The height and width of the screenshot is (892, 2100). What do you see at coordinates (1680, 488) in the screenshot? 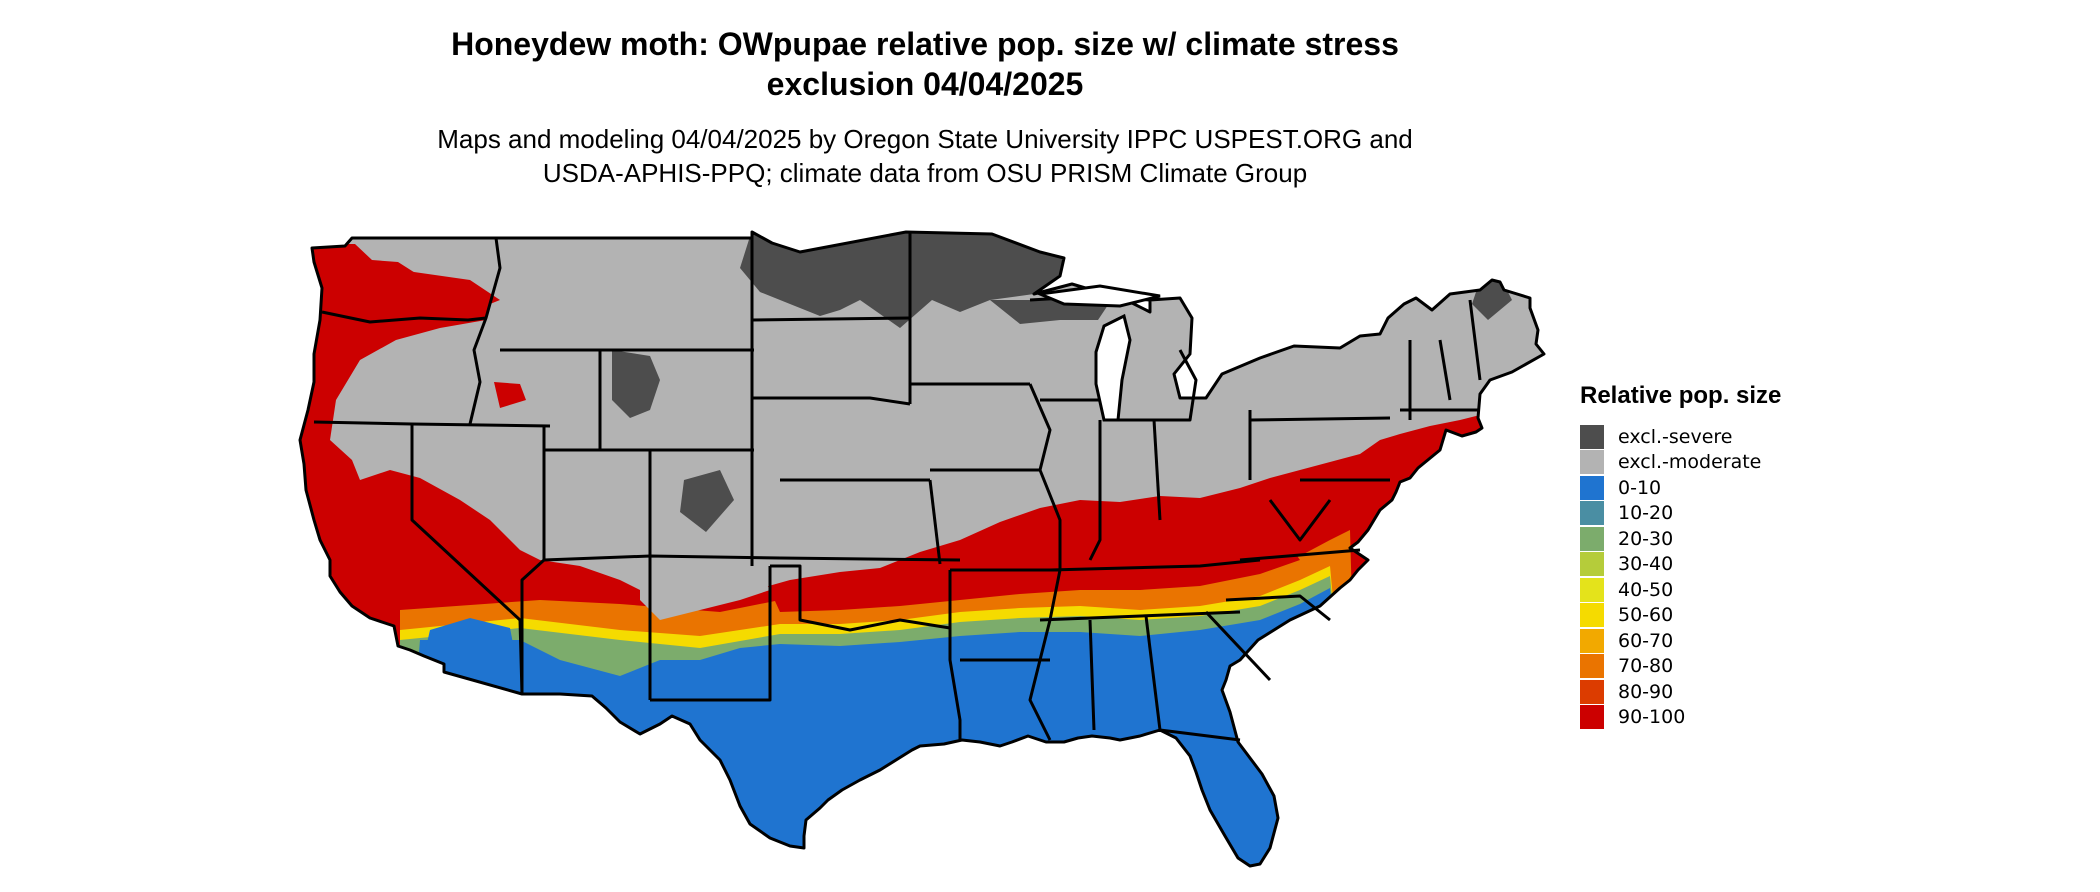
I see `legend-item: 0-10` at bounding box center [1680, 488].